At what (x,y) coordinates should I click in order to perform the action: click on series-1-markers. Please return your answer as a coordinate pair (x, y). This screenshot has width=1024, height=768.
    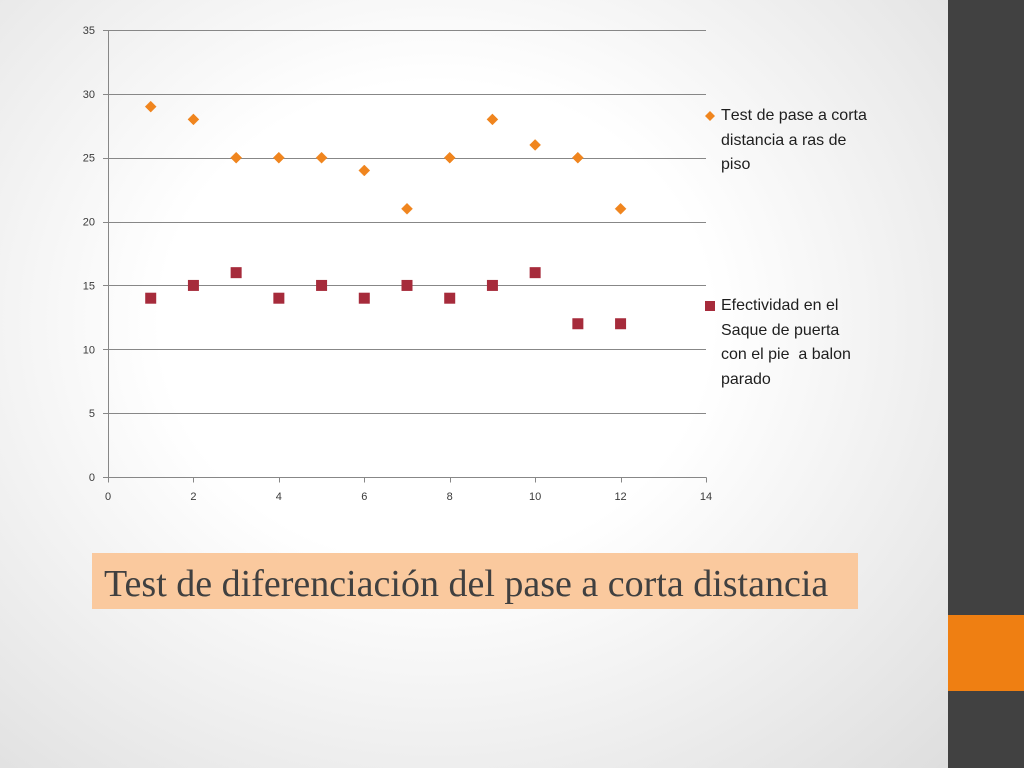
    Looking at the image, I should click on (385, 157).